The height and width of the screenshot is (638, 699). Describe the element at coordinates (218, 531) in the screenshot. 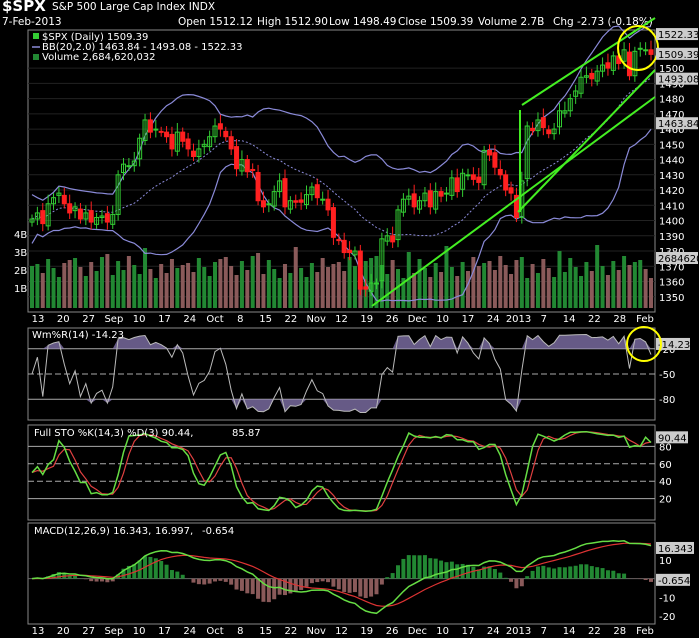

I see `macd-legend-hist: -0.654` at that location.